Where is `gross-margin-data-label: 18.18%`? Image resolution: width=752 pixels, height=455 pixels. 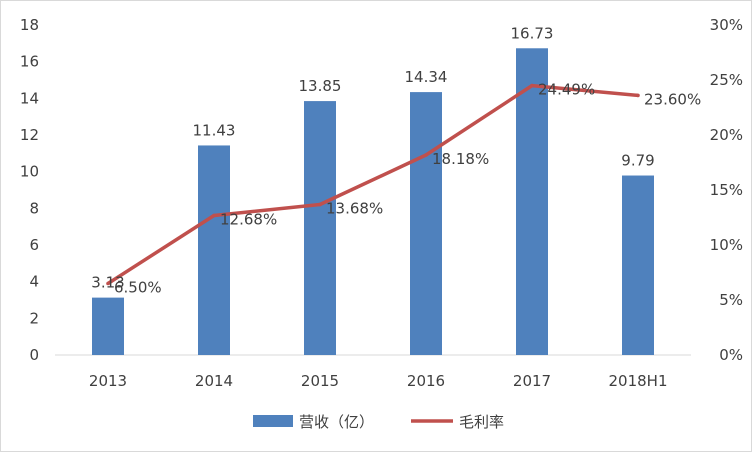
gross-margin-data-label: 18.18% is located at coordinates (460, 159).